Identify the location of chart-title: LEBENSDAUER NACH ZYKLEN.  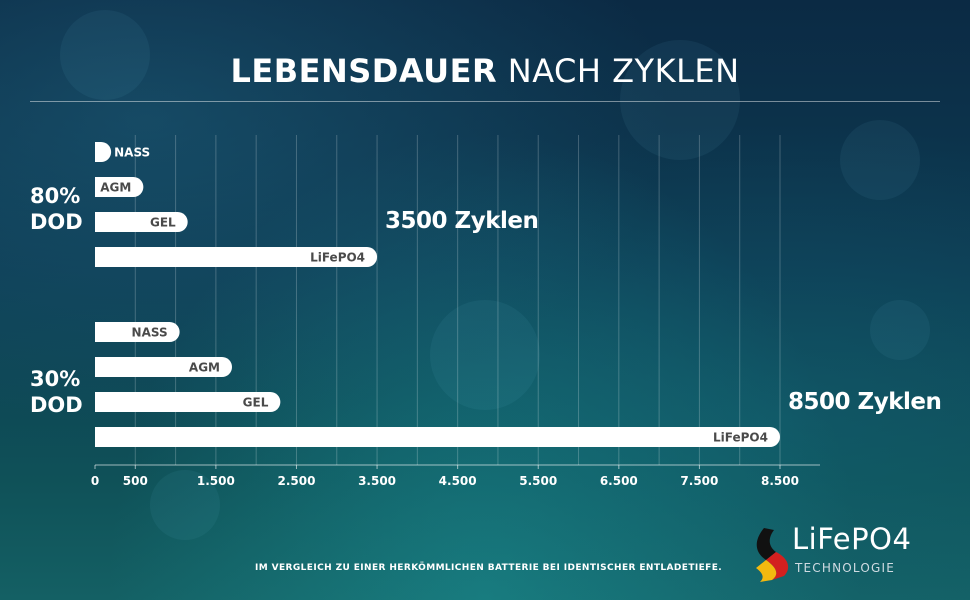
(485, 71).